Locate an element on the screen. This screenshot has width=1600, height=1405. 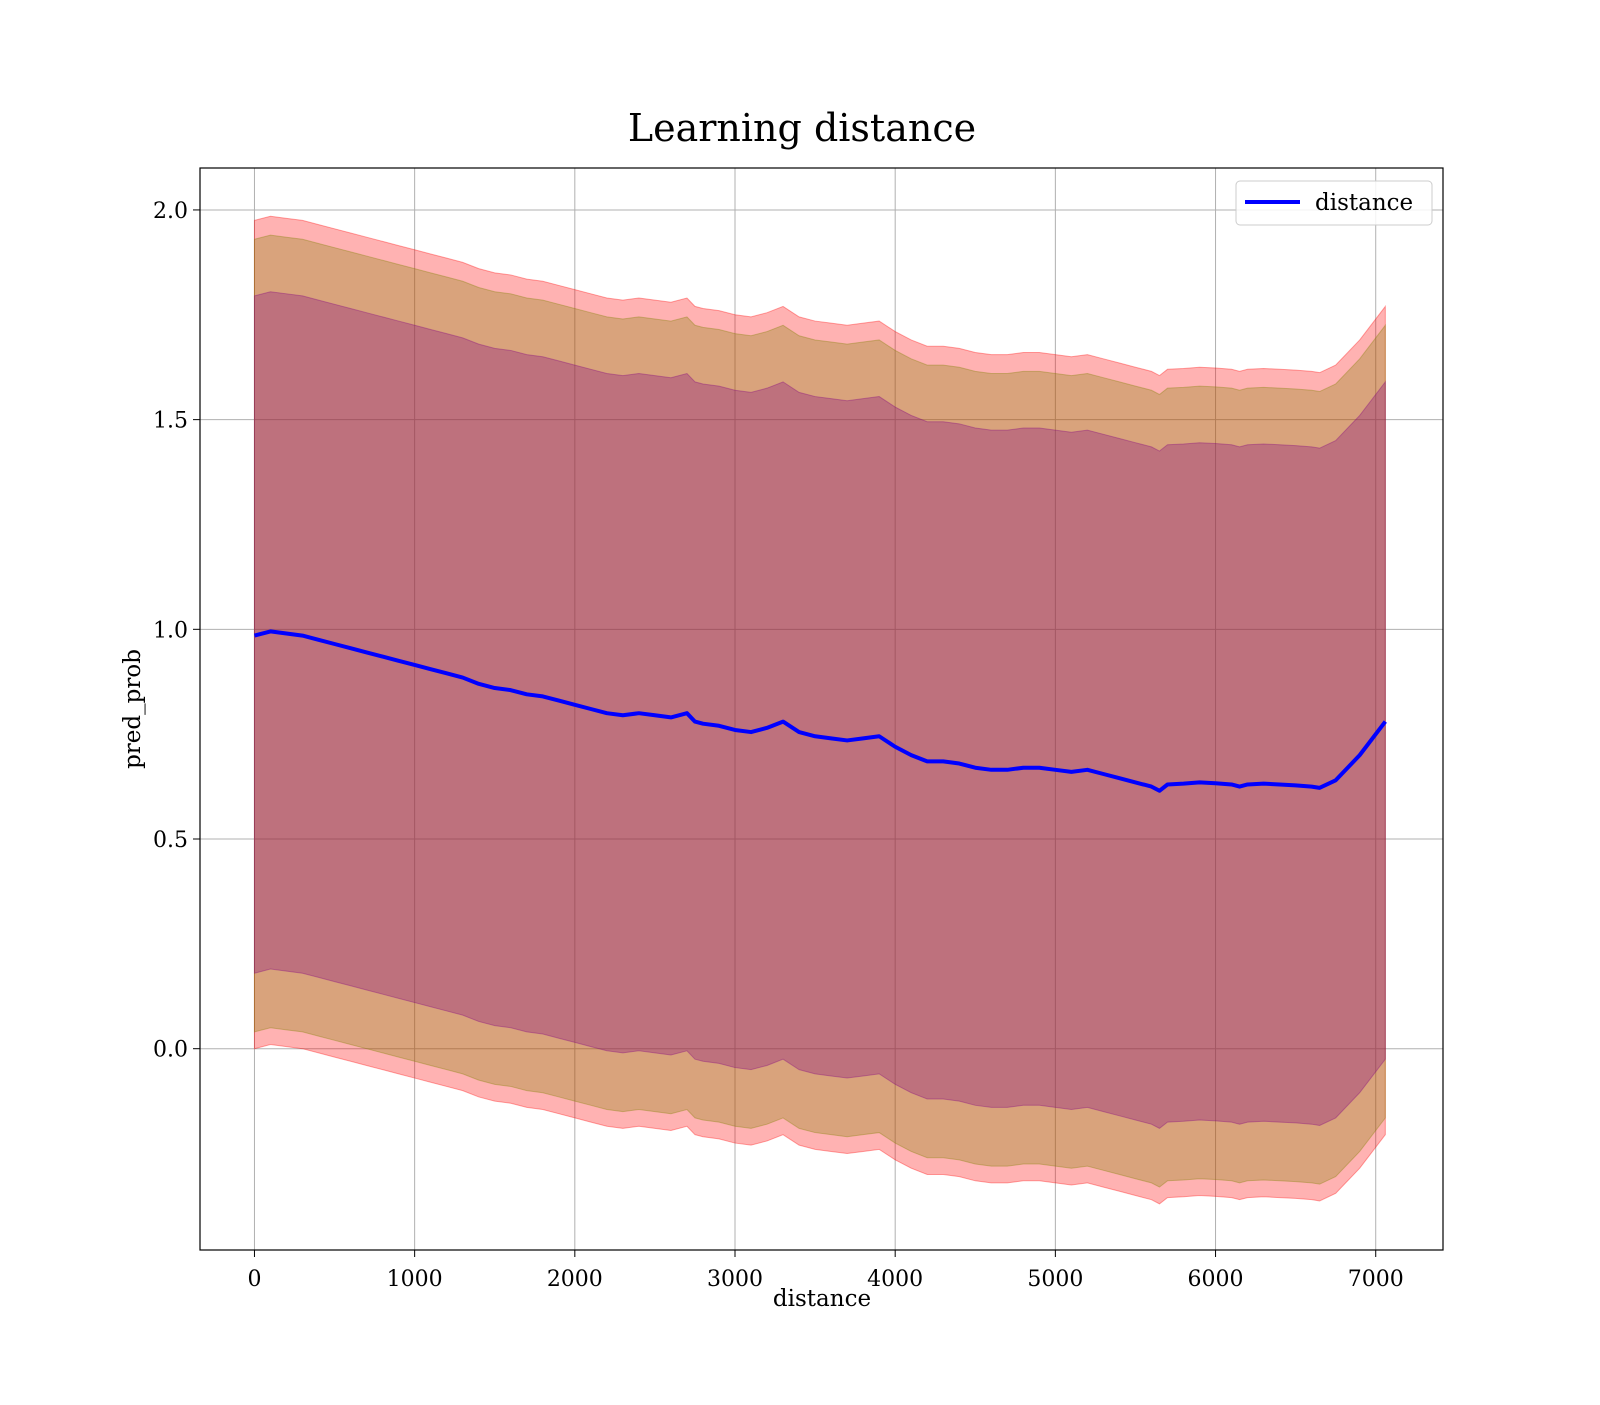
legend-box is located at coordinates (1334, 203).